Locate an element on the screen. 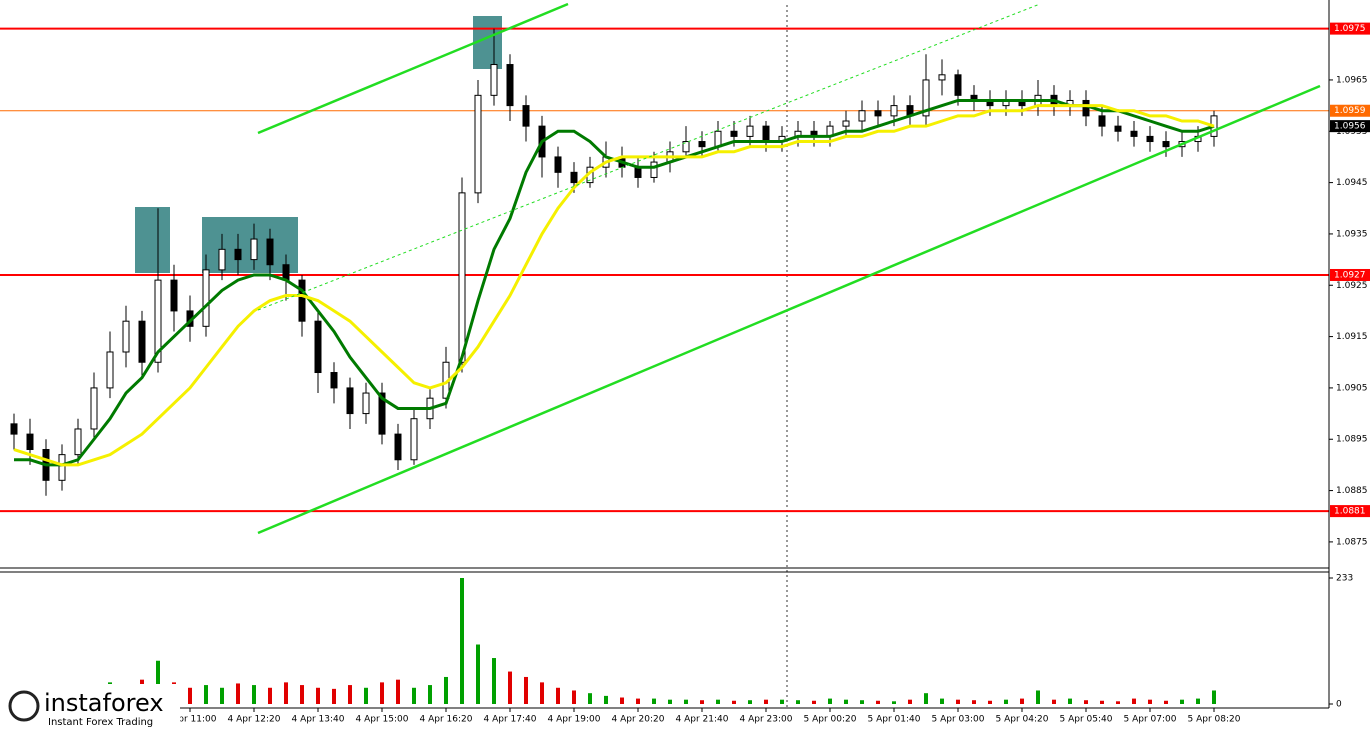 This screenshot has height=735, width=1371. y-tick-label: 1.0935 is located at coordinates (1352, 234).